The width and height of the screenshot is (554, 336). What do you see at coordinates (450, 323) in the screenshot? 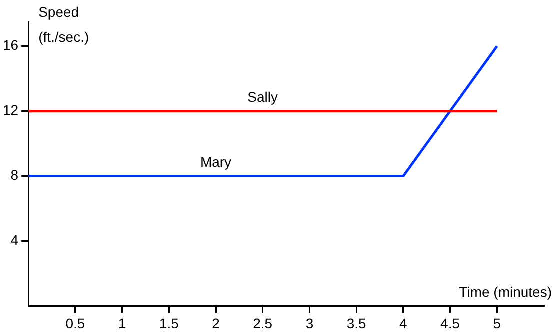
I see `x-tick-label: 4.5` at bounding box center [450, 323].